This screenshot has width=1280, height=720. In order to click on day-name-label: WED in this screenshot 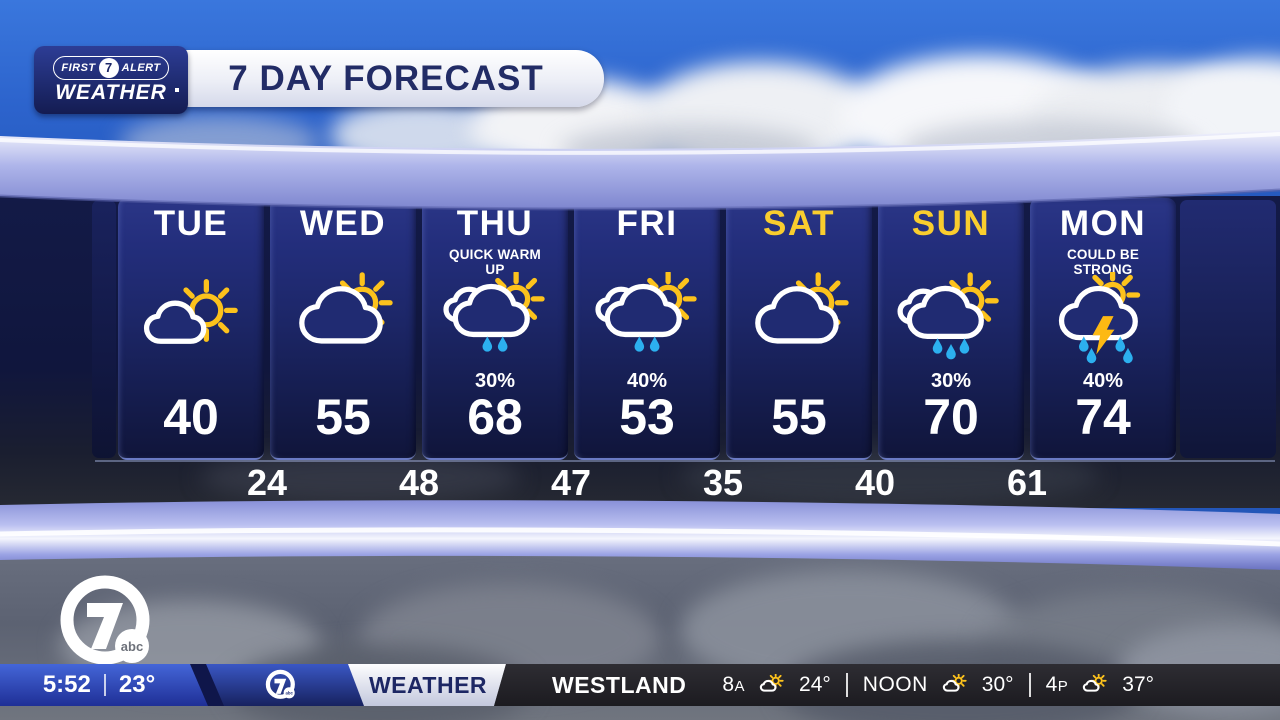, I will do `click(343, 223)`.